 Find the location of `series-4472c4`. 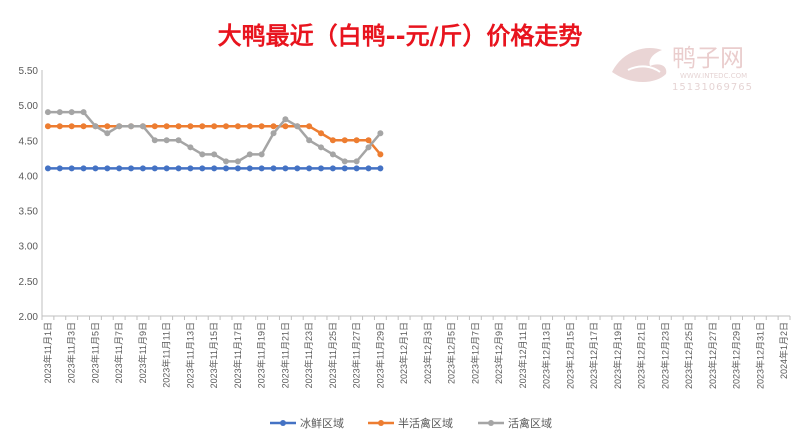

series-4472c4 is located at coordinates (214, 168).